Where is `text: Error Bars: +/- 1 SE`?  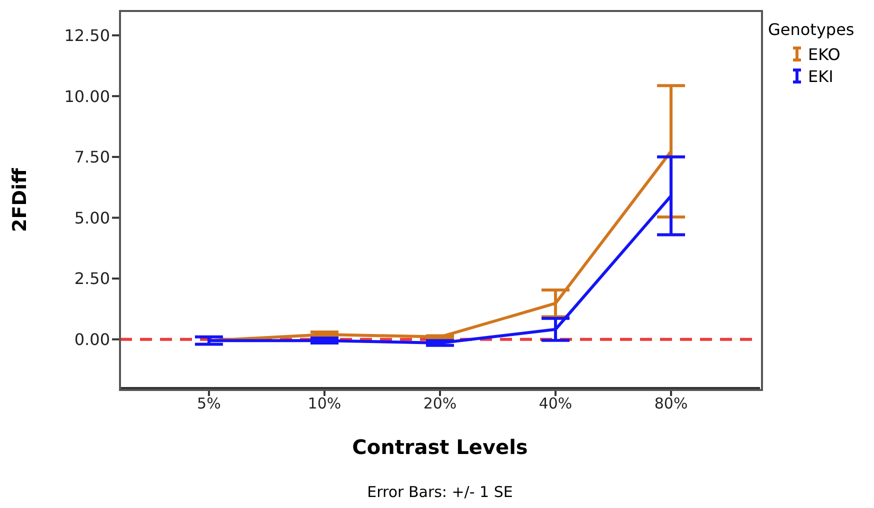
text: Error Bars: +/- 1 SE is located at coordinates (440, 492).